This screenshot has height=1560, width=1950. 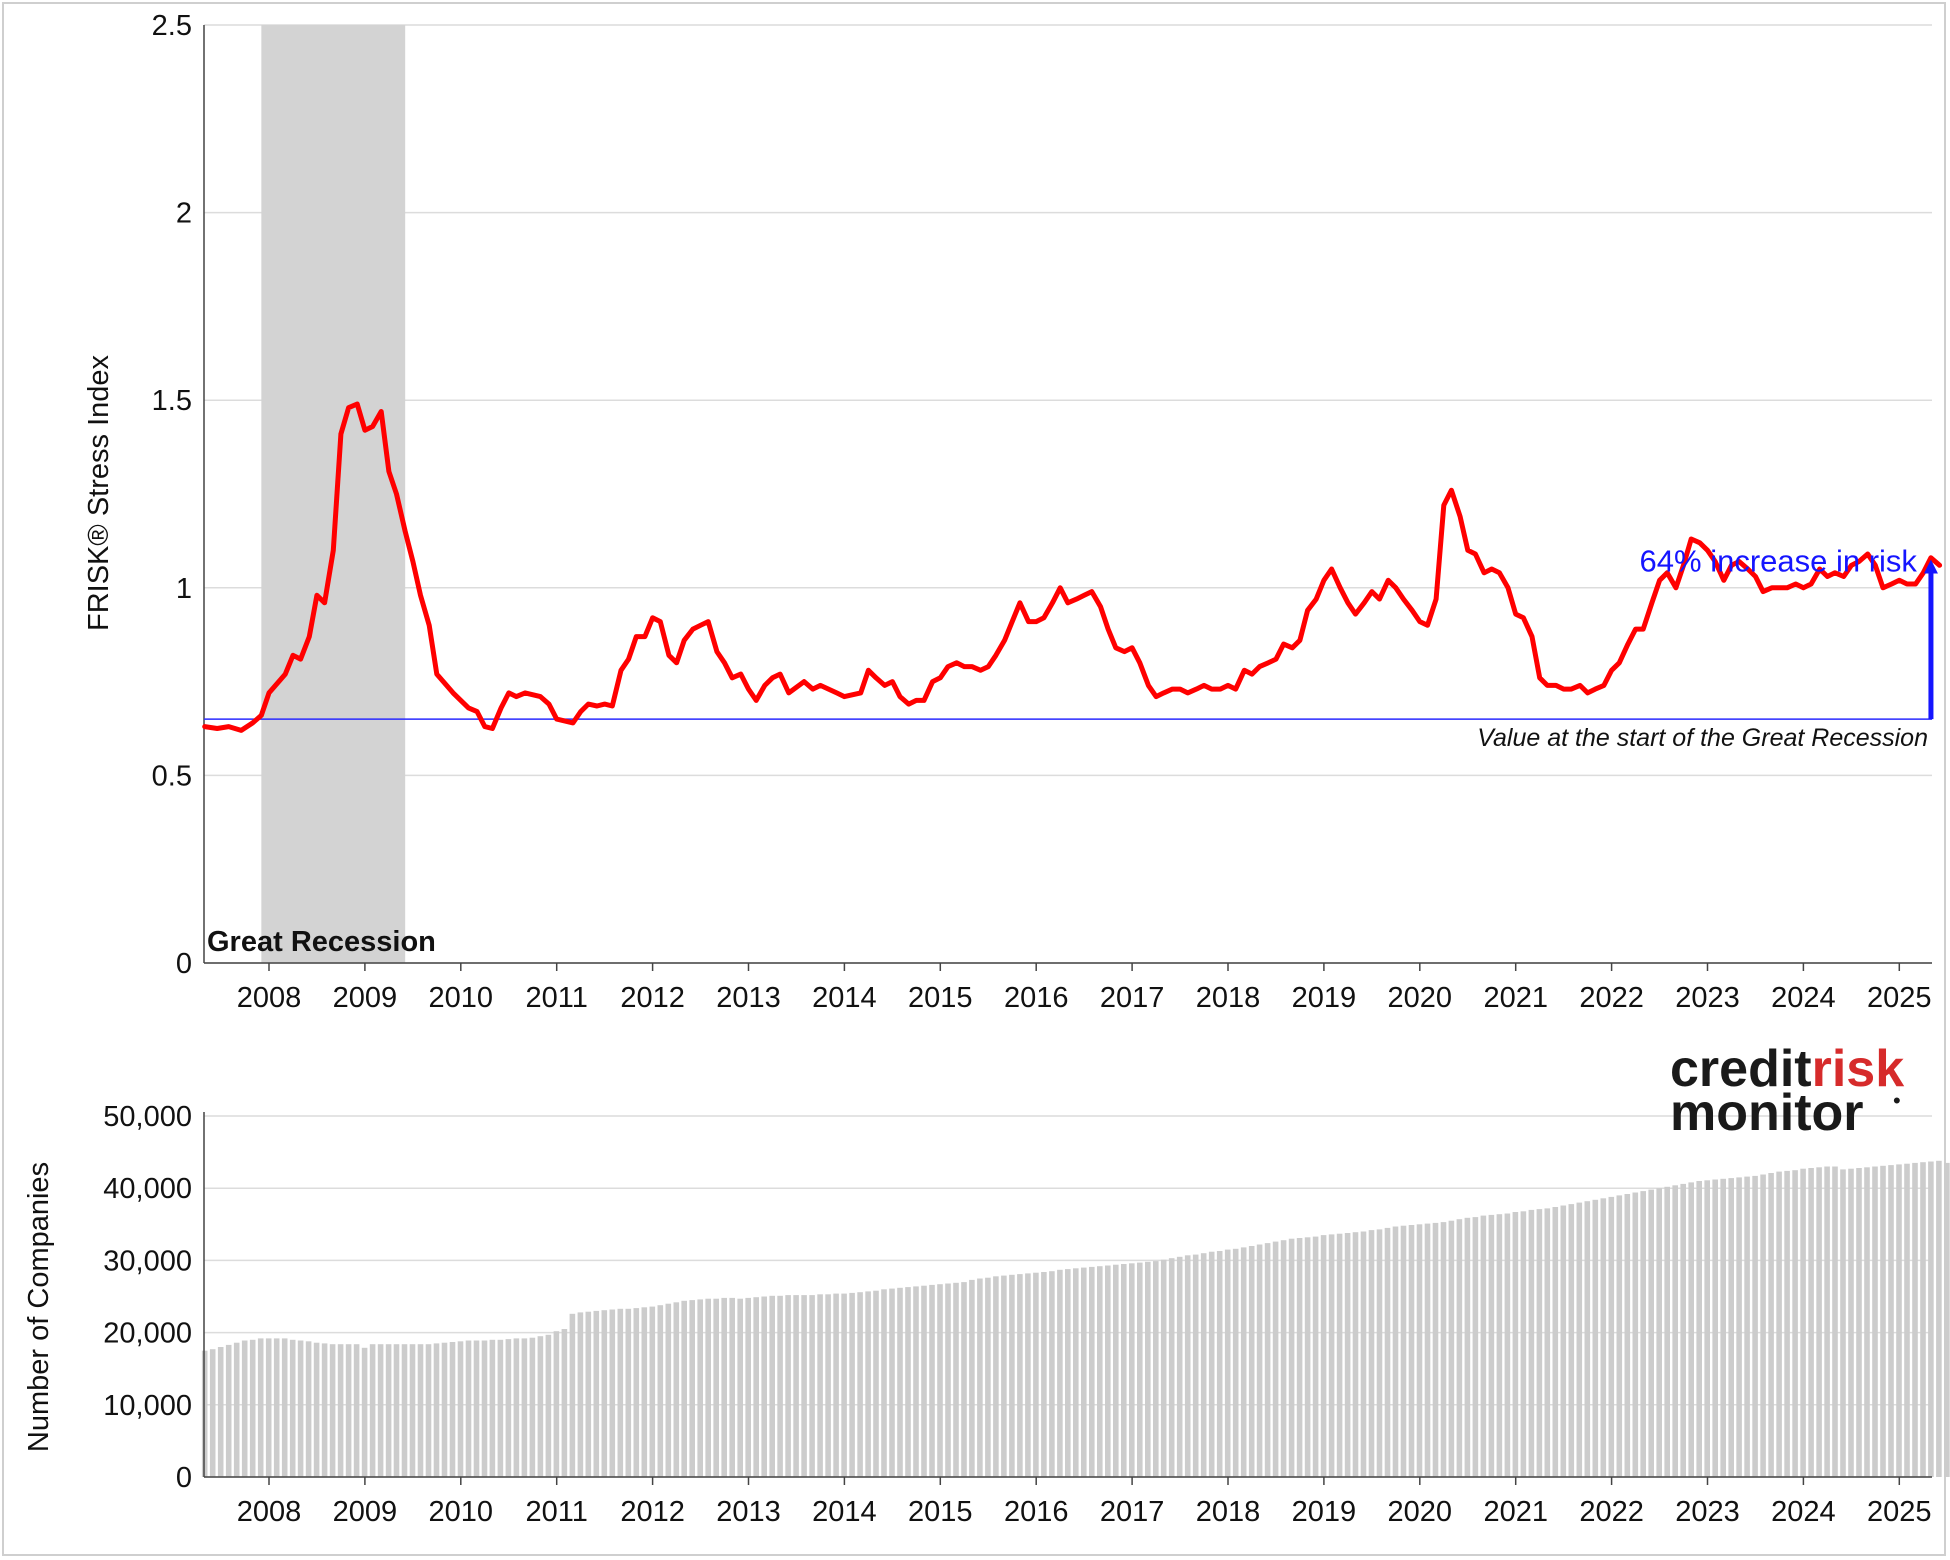 I want to click on top-x-tick-label: 2010, so click(x=461, y=996).